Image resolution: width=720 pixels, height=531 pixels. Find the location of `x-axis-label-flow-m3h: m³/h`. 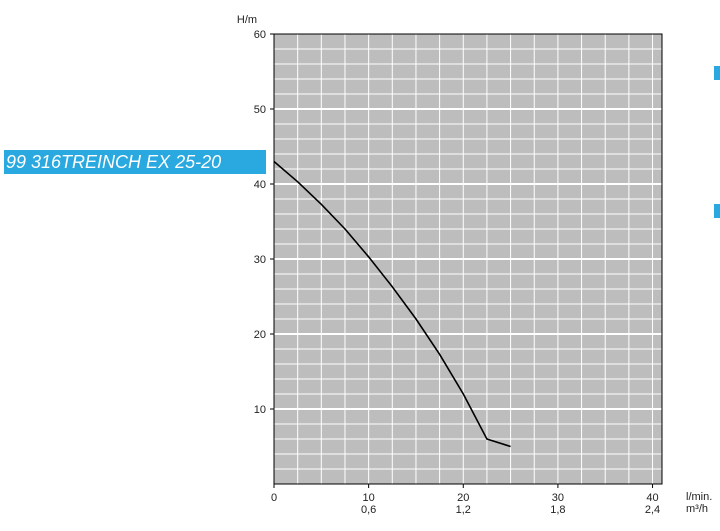

x-axis-label-flow-m3h: m³/h is located at coordinates (697, 509).